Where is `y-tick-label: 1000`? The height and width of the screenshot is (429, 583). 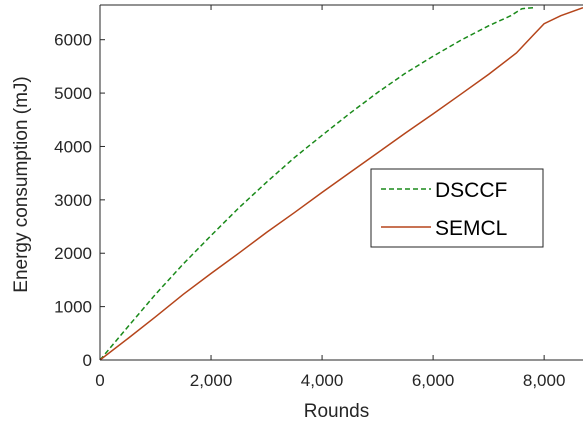 y-tick-label: 1000 is located at coordinates (73, 307).